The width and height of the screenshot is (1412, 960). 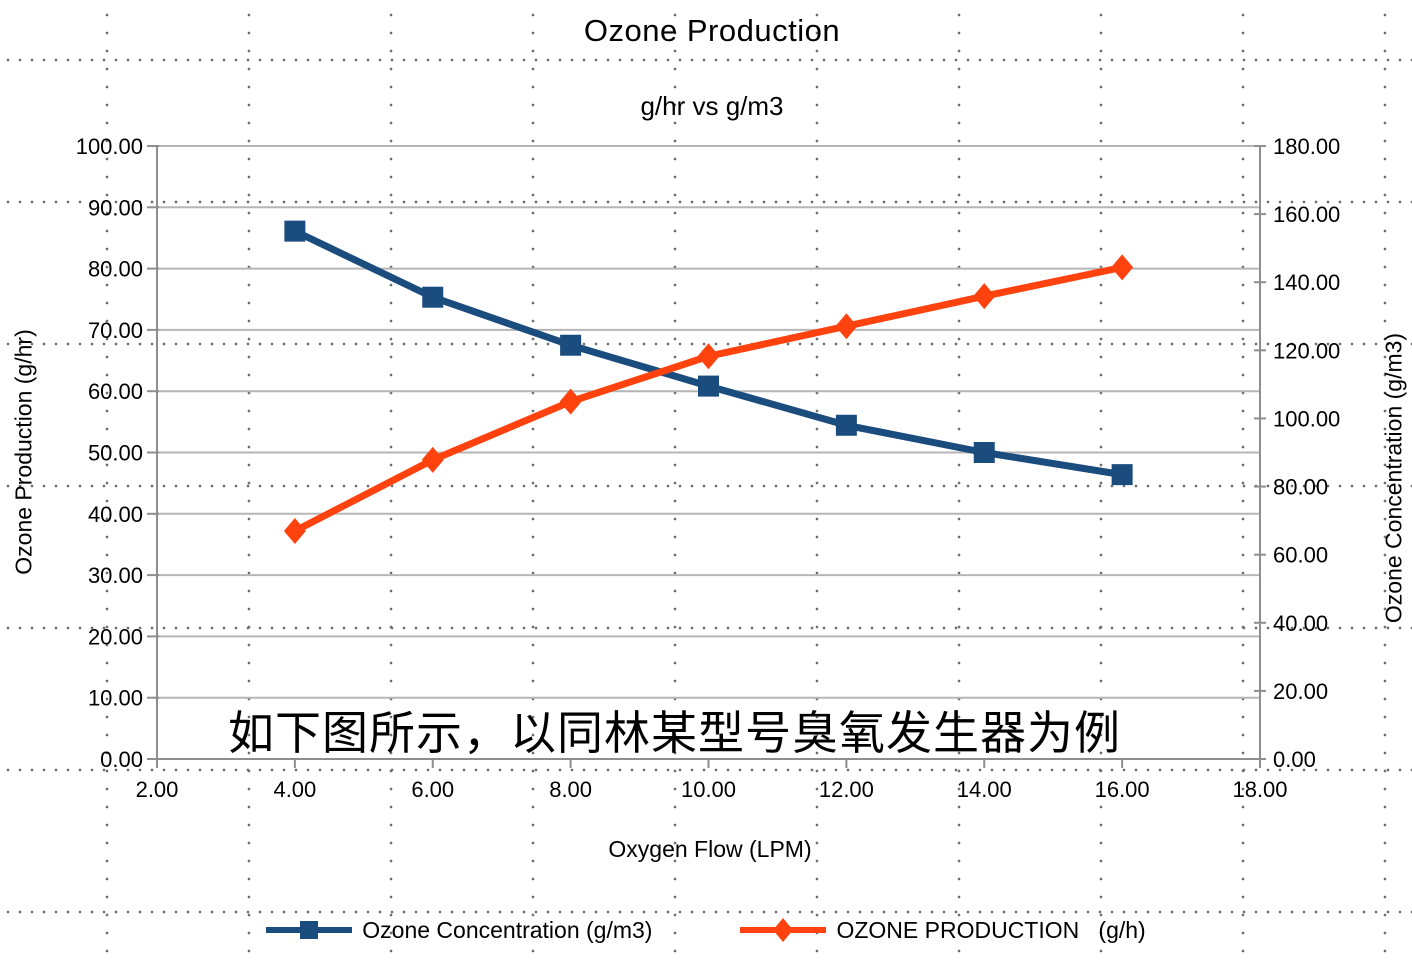 I want to click on y-left-tick-label: 70.00, so click(x=115, y=330).